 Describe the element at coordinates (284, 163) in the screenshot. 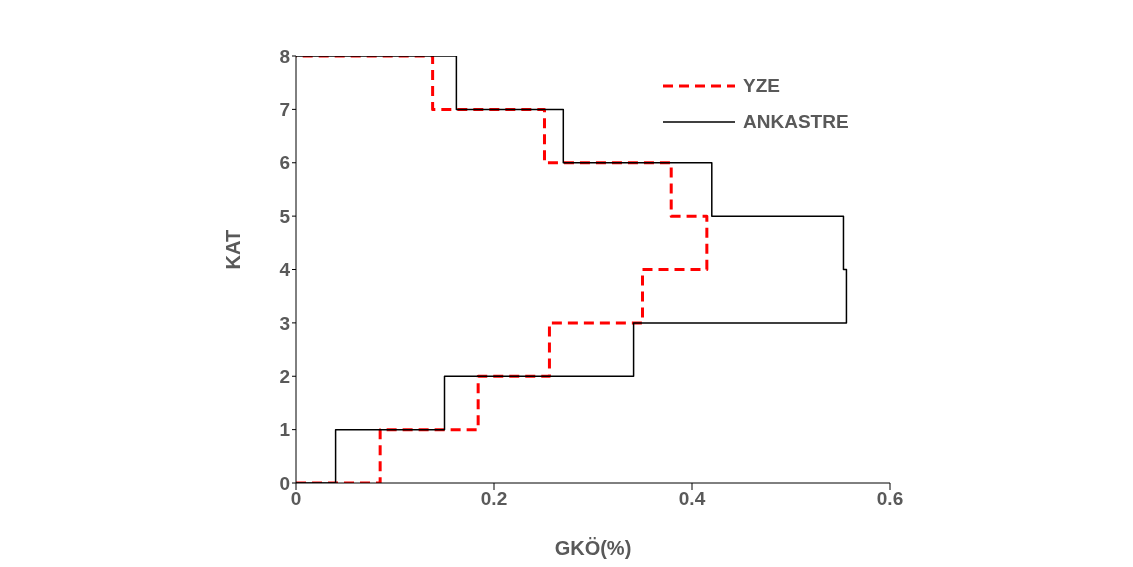

I see `y-tick-label: 6` at that location.